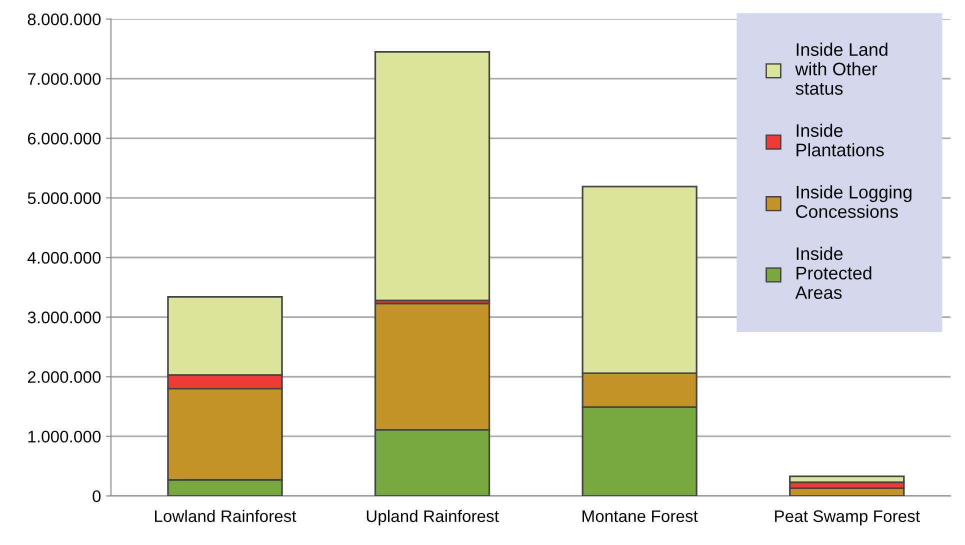  What do you see at coordinates (432, 518) in the screenshot?
I see `x-tick-label: Upland Rainforest` at bounding box center [432, 518].